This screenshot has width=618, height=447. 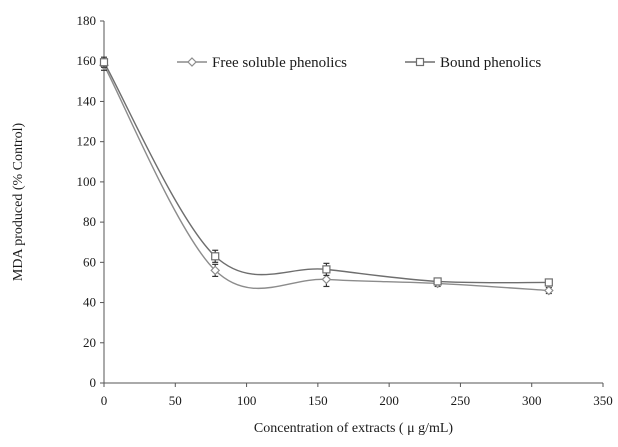 What do you see at coordinates (89, 302) in the screenshot?
I see `y-tick-label: 40` at bounding box center [89, 302].